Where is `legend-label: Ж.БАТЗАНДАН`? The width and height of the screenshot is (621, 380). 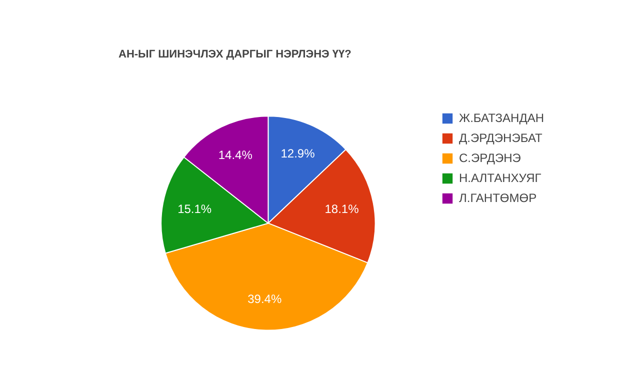
legend-label: Ж.БАТЗАНДАН is located at coordinates (501, 118).